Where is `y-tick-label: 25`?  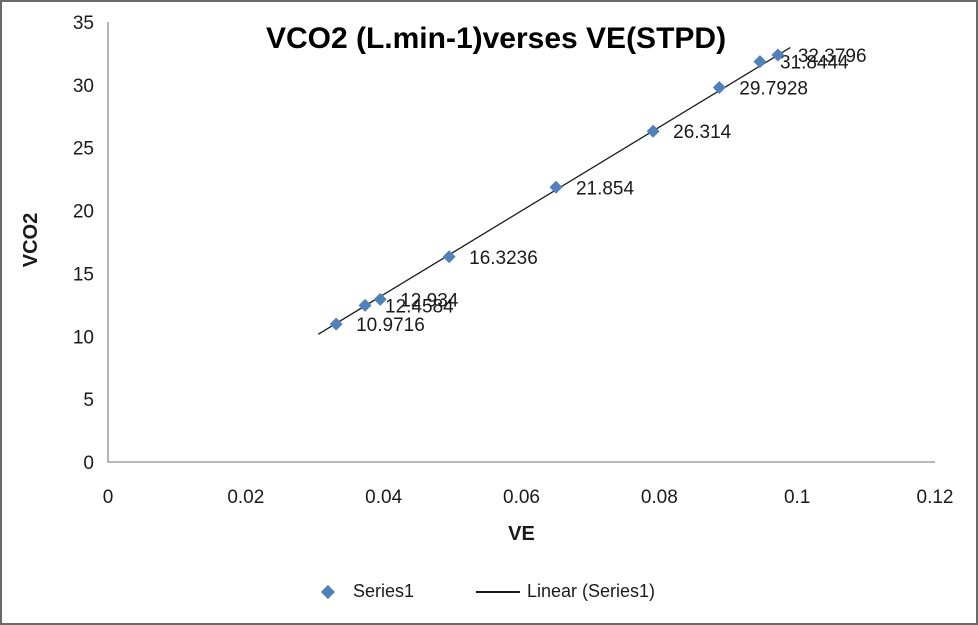 y-tick-label: 25 is located at coordinates (83, 149).